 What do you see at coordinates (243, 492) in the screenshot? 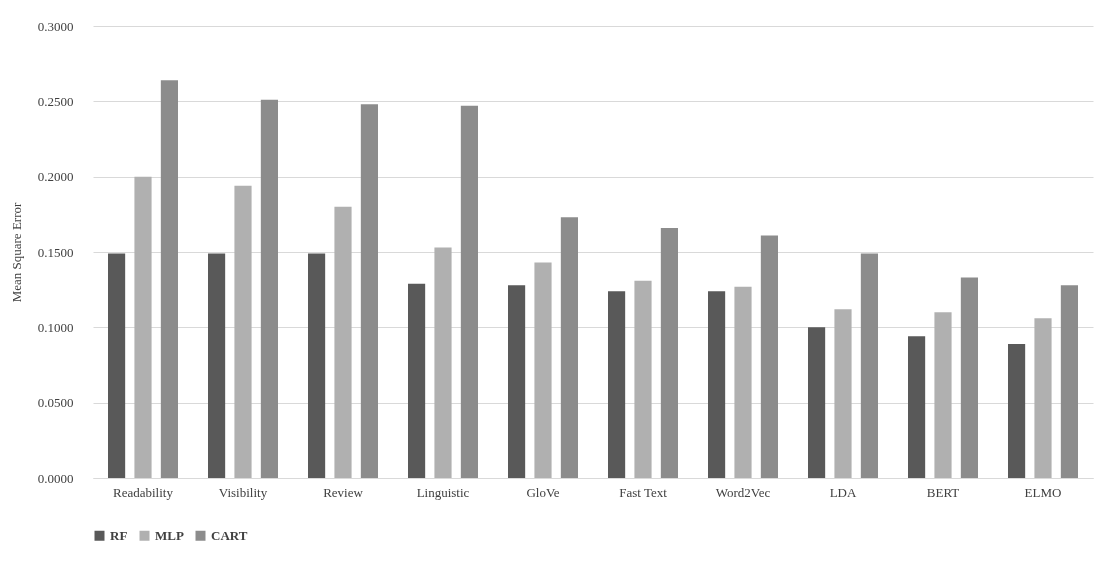
I see `x-tick-label: Visibility` at bounding box center [243, 492].